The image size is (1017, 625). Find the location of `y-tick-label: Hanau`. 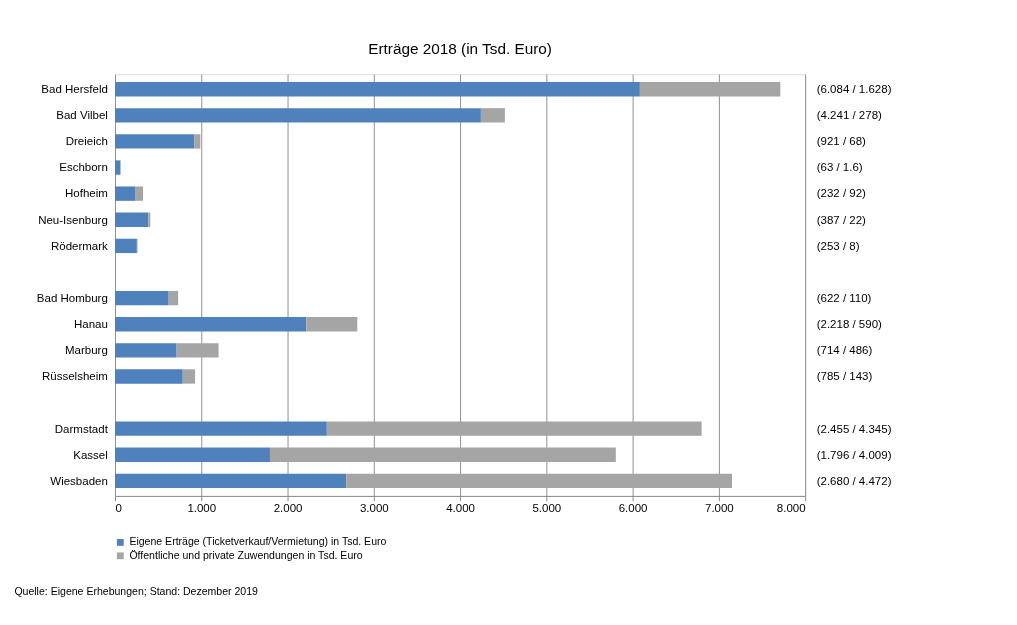

y-tick-label: Hanau is located at coordinates (90, 324).